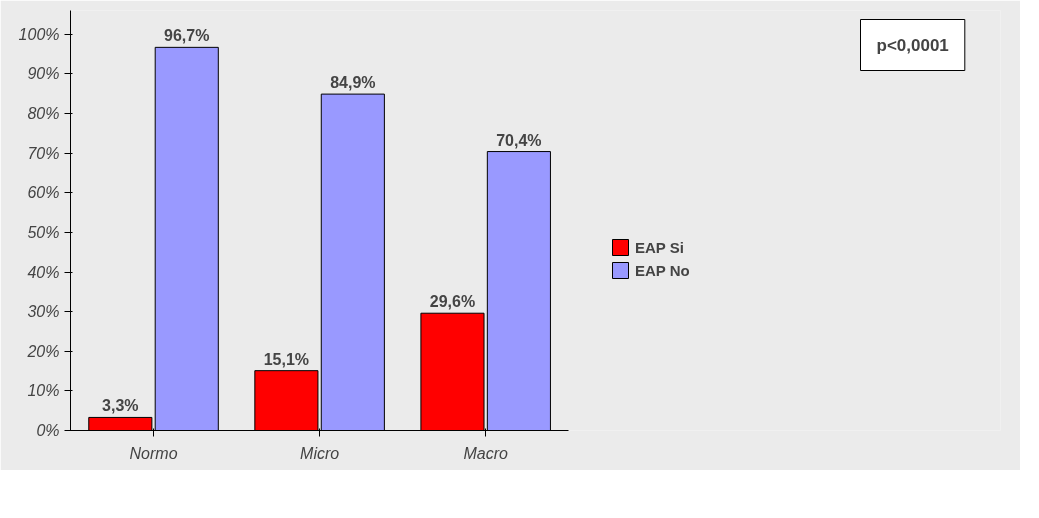  I want to click on data-label: 29,6%, so click(452, 302).